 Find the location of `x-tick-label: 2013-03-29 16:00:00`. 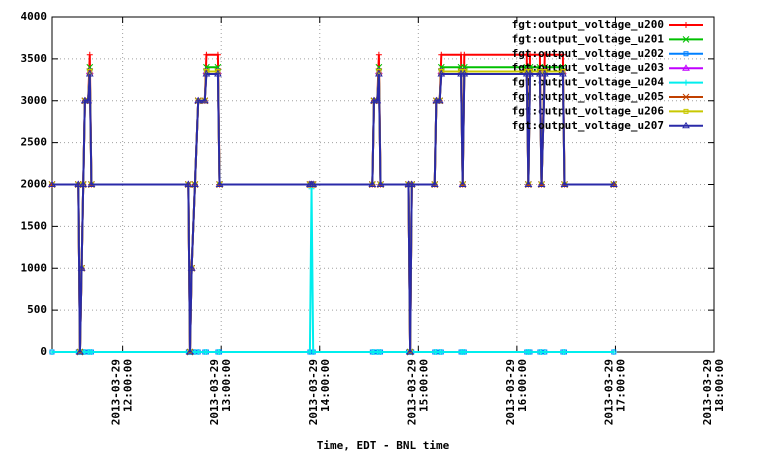

x-tick-label: 2013-03-29 16:00:00 is located at coordinates (516, 392).